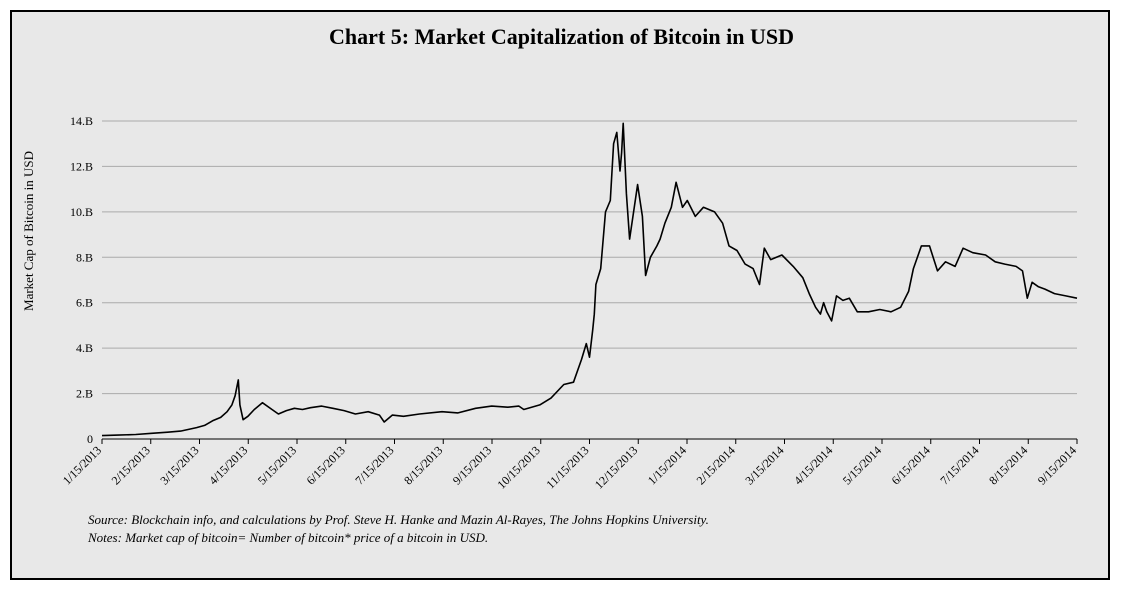  What do you see at coordinates (90, 439) in the screenshot?
I see `y-tick-label: 0` at bounding box center [90, 439].